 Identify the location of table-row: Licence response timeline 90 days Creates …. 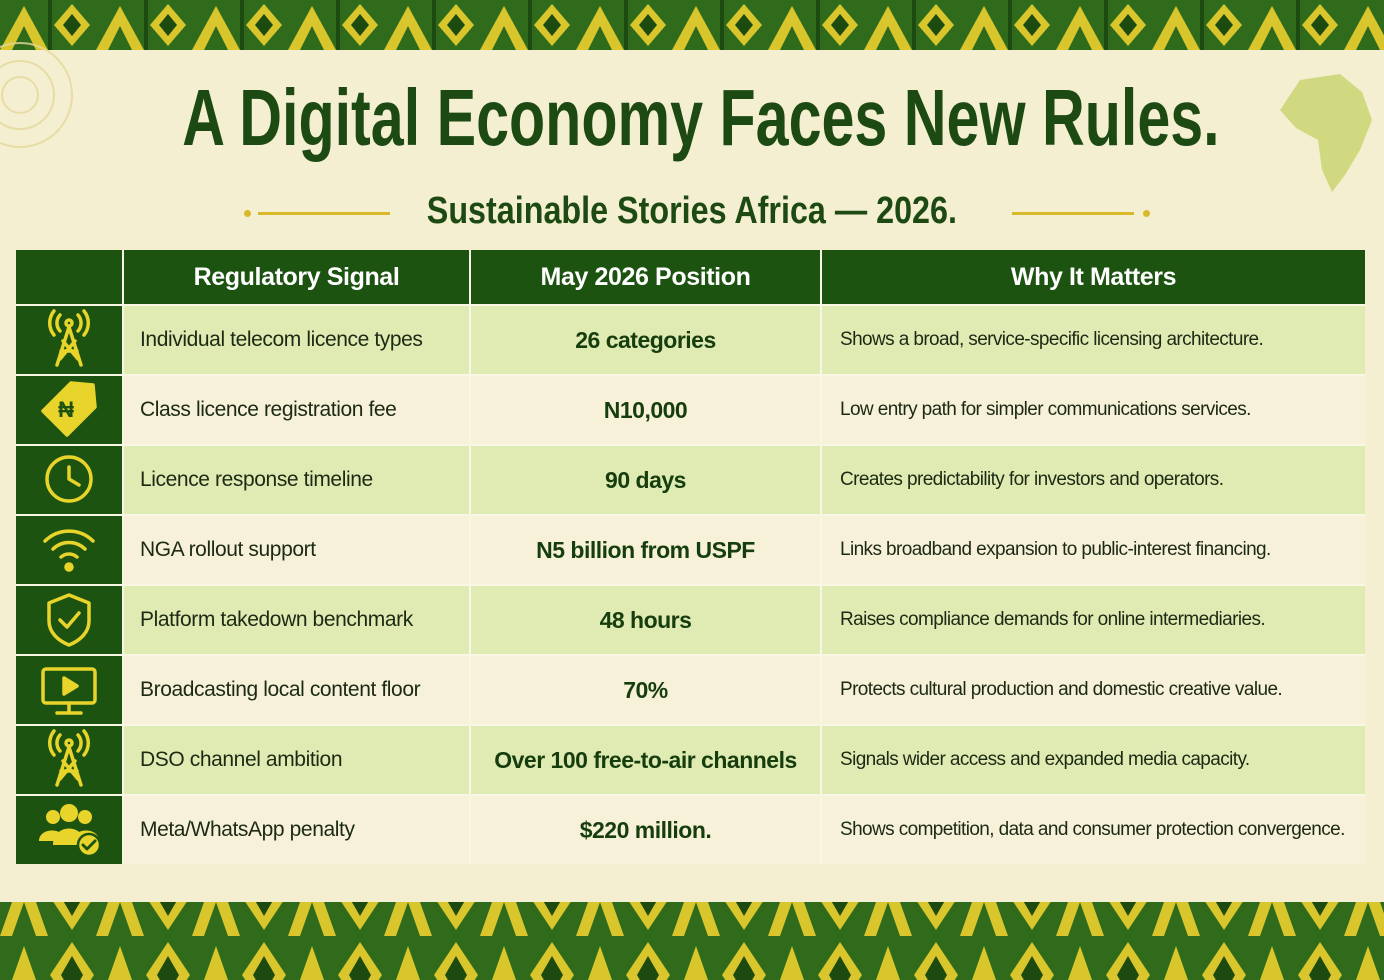
(690, 479).